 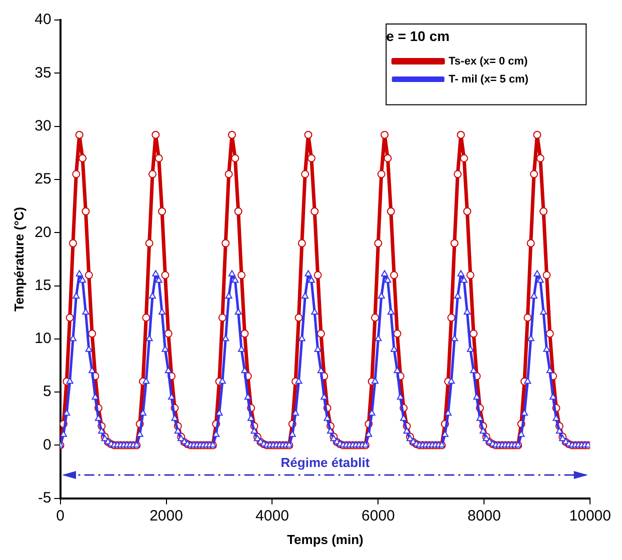 I want to click on y-tick-label: 0, so click(x=47, y=445).